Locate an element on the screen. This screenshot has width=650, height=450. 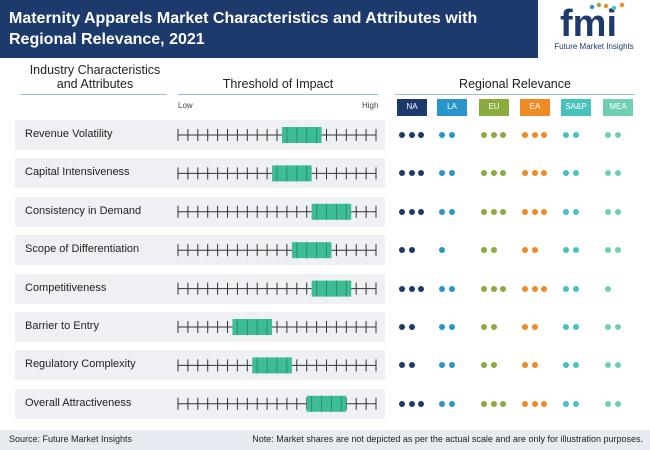
fmi-logo: fmi Future Market Insights is located at coordinates (594, 29).